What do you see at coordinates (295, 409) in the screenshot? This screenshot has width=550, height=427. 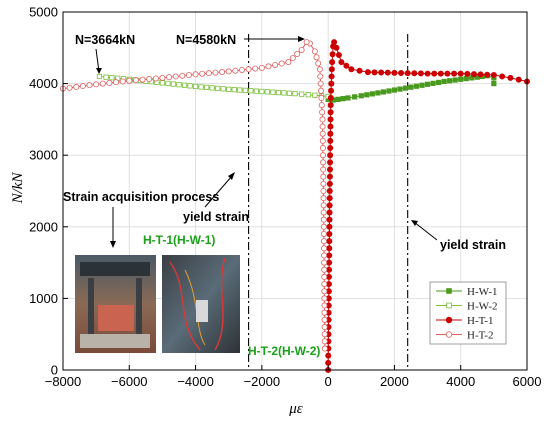 I see `x-axis-label: με` at bounding box center [295, 409].